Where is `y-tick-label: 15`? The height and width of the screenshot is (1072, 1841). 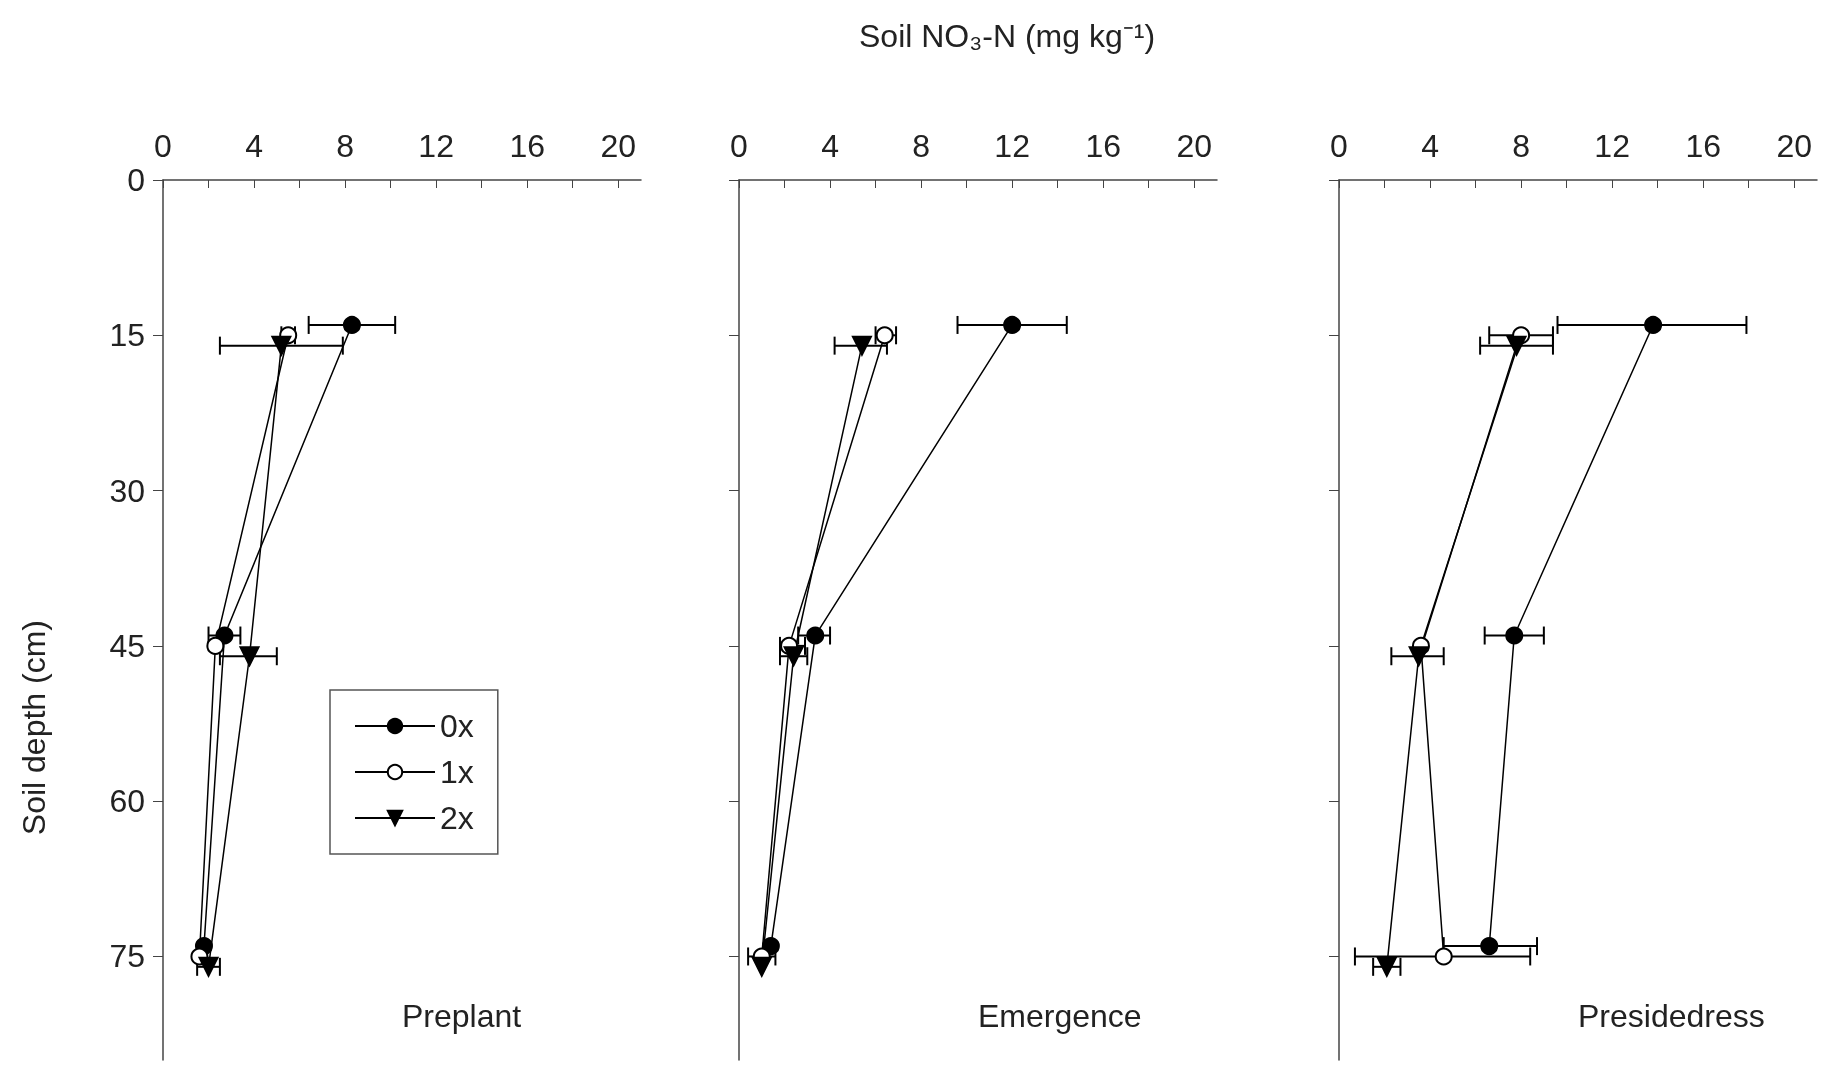
y-tick-label: 15 is located at coordinates (127, 335).